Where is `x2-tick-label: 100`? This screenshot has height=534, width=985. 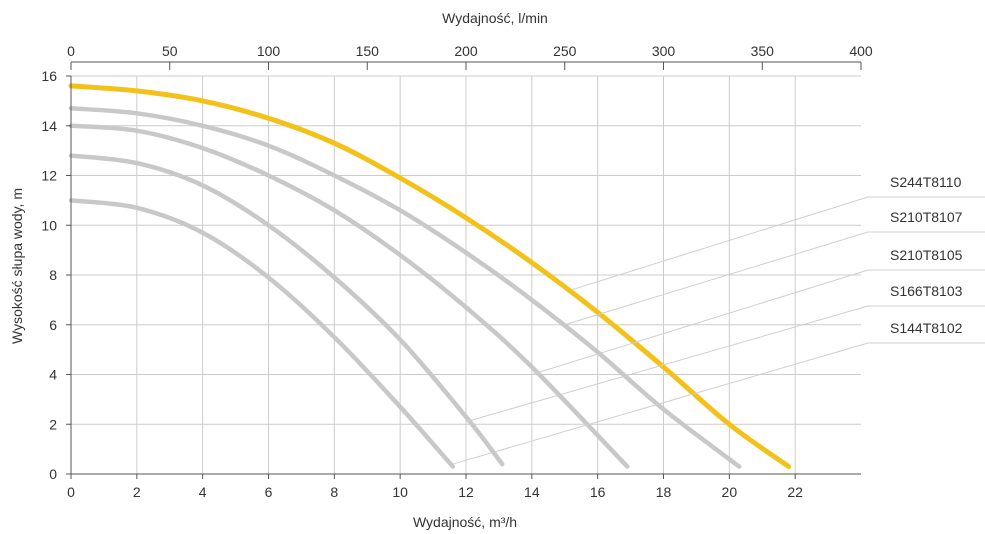 x2-tick-label: 100 is located at coordinates (269, 51).